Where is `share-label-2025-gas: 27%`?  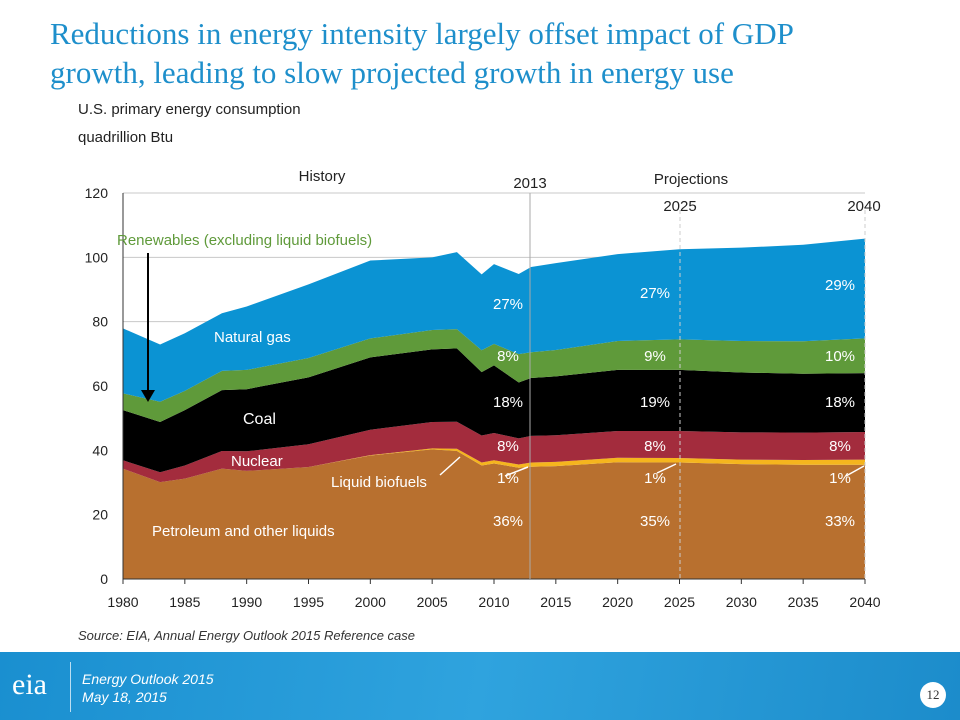
share-label-2025-gas: 27% is located at coordinates (655, 293).